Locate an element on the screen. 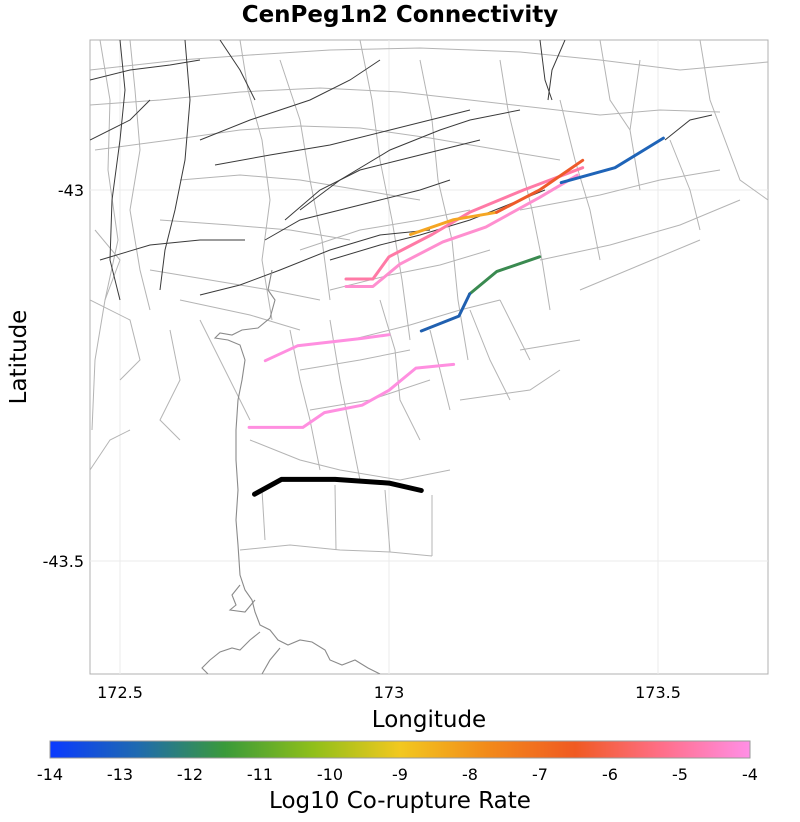  x-tick-173: 173 is located at coordinates (389, 692).